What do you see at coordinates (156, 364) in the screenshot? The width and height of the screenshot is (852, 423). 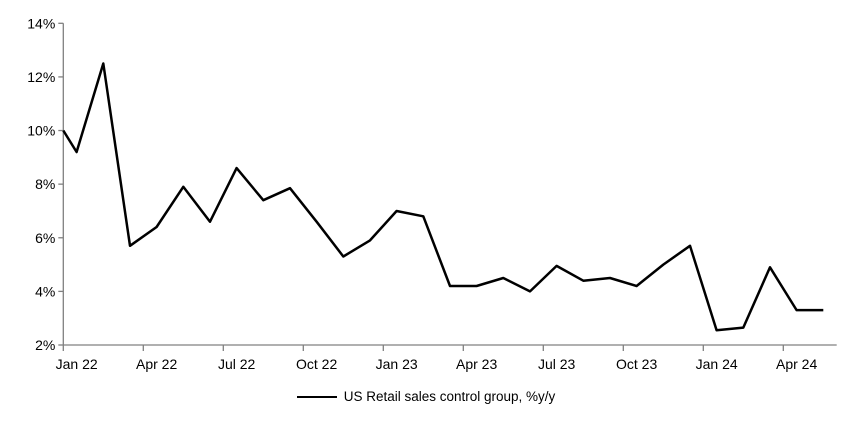 I see `x-tick-label: Apr 22` at bounding box center [156, 364].